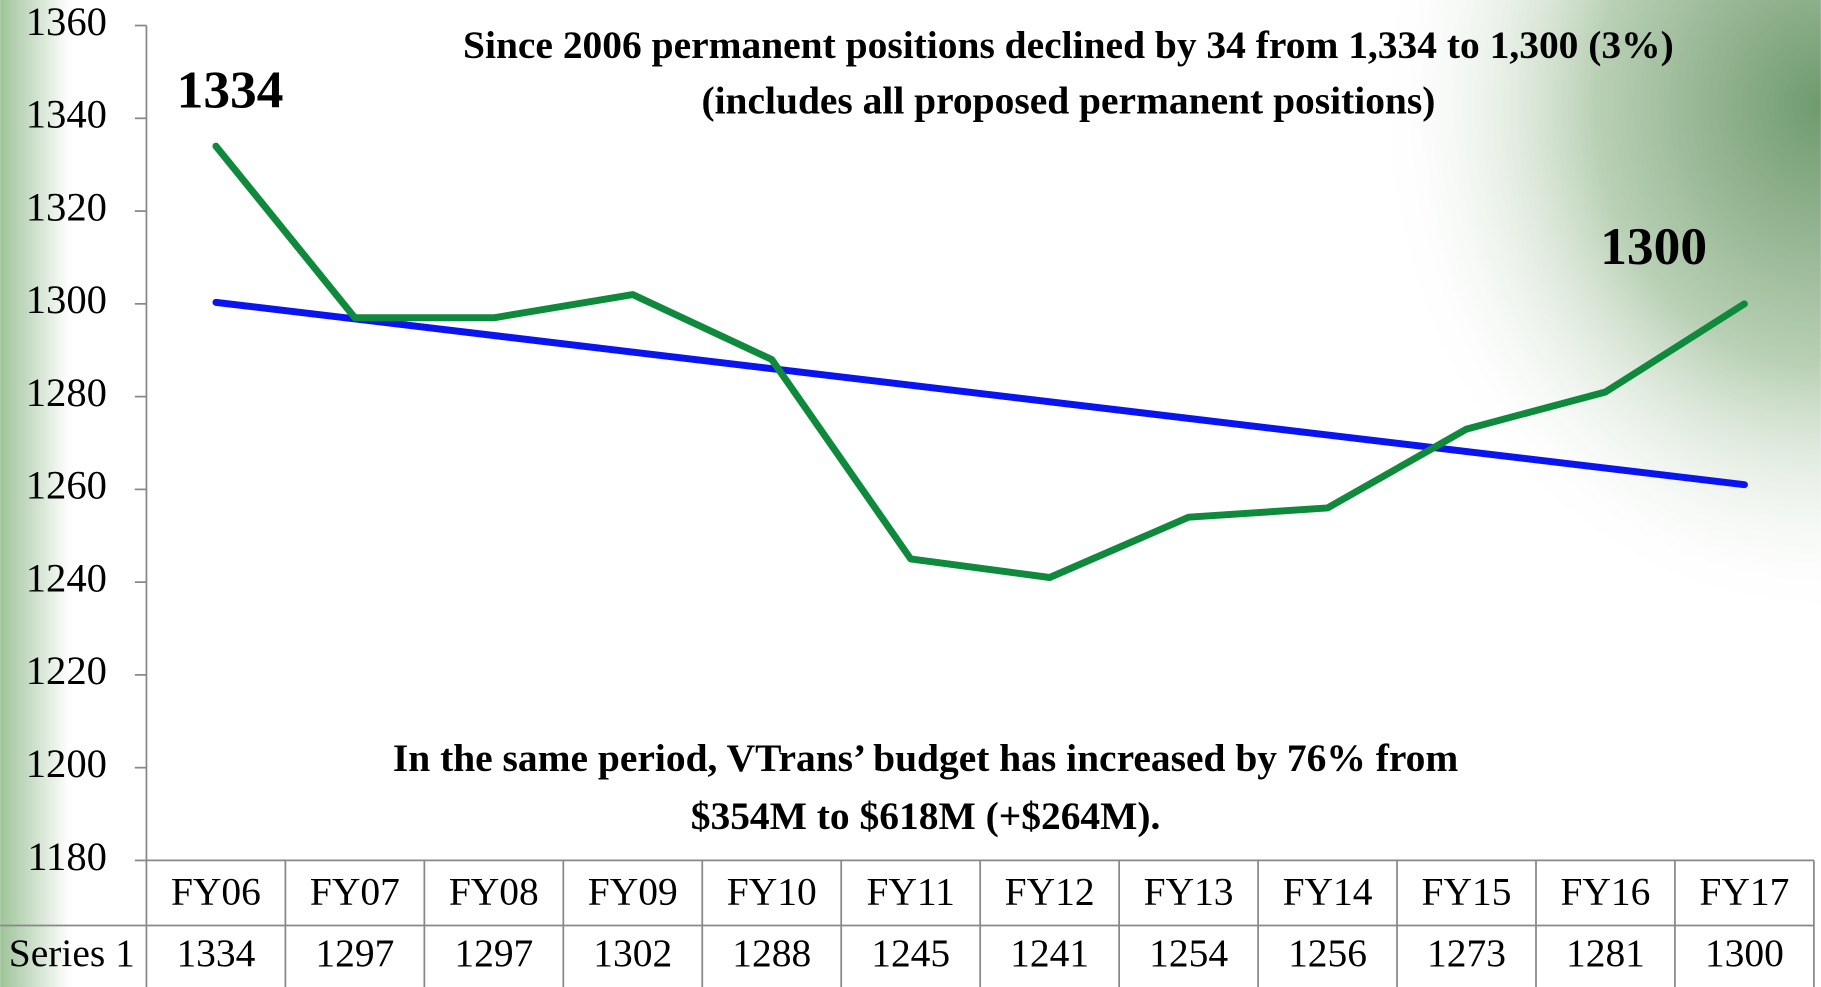  What do you see at coordinates (771, 953) in the screenshot?
I see `table-value: 1288` at bounding box center [771, 953].